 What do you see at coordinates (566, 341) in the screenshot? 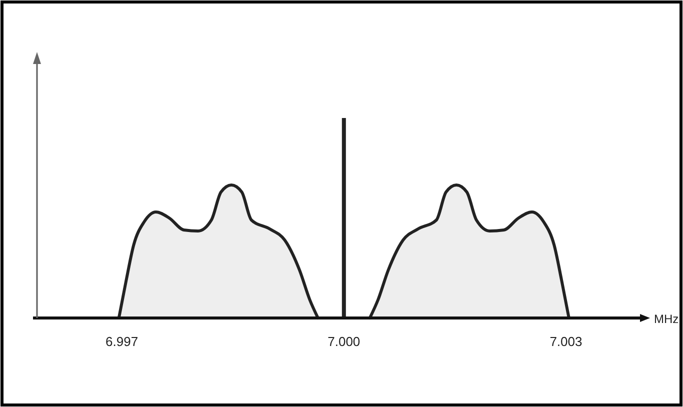
I see `x-tick-label: 7.003` at bounding box center [566, 341].